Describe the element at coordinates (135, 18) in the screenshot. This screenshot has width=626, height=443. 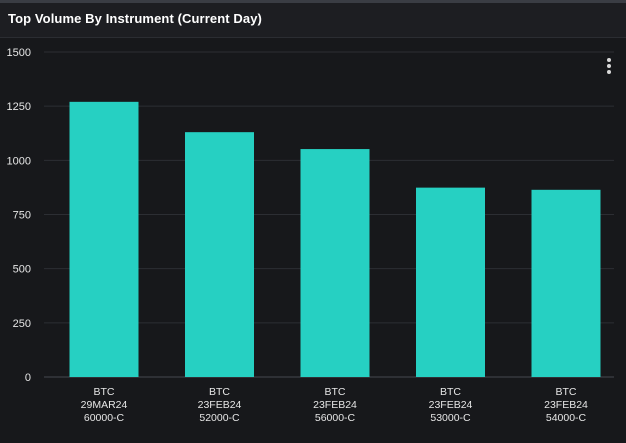
I see `panel-title: Top Volume By Instrument (Current Day)` at that location.